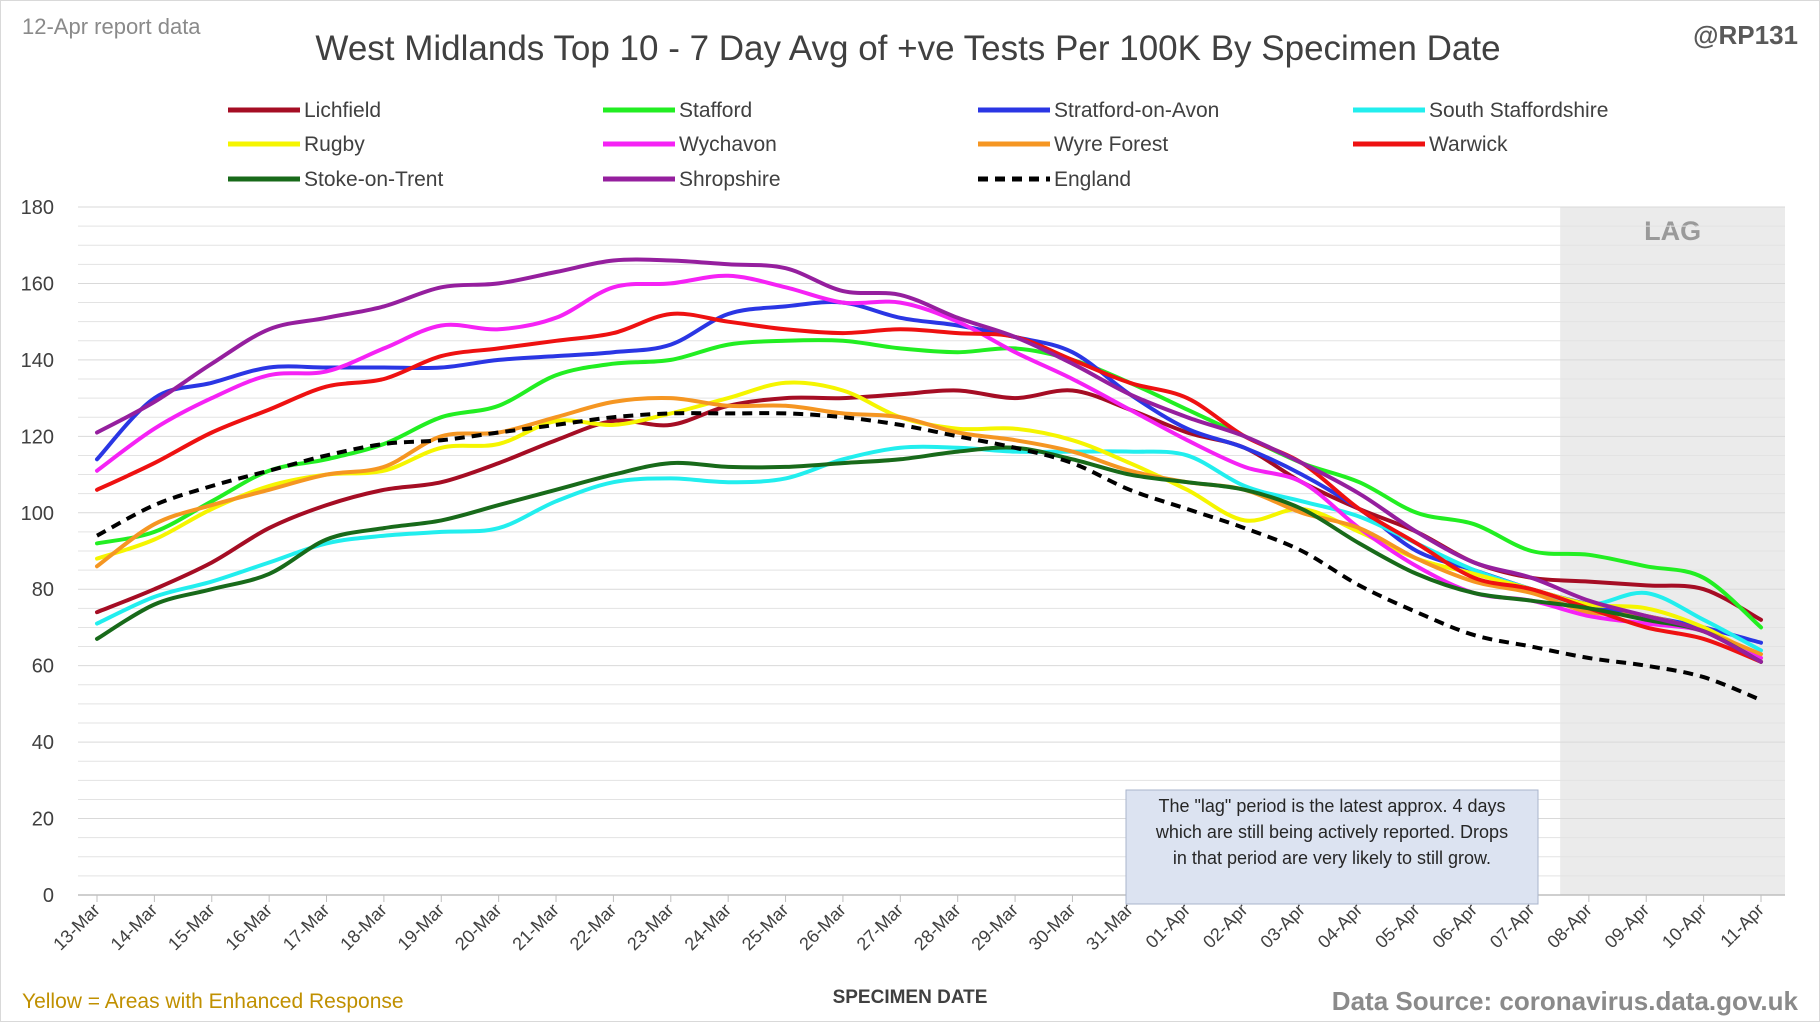 This screenshot has height=1027, width=1820. What do you see at coordinates (1672, 231) in the screenshot?
I see `lag-label: LAG` at bounding box center [1672, 231].